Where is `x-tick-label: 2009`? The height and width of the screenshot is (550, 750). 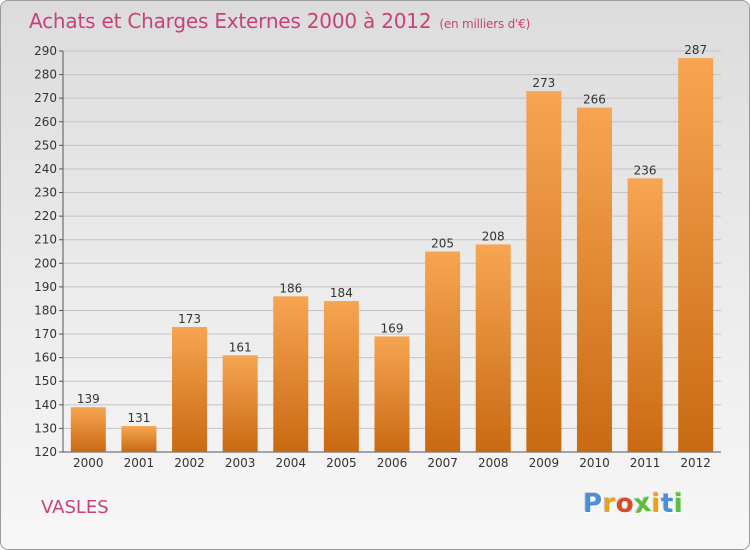 x-tick-label: 2009 is located at coordinates (544, 463).